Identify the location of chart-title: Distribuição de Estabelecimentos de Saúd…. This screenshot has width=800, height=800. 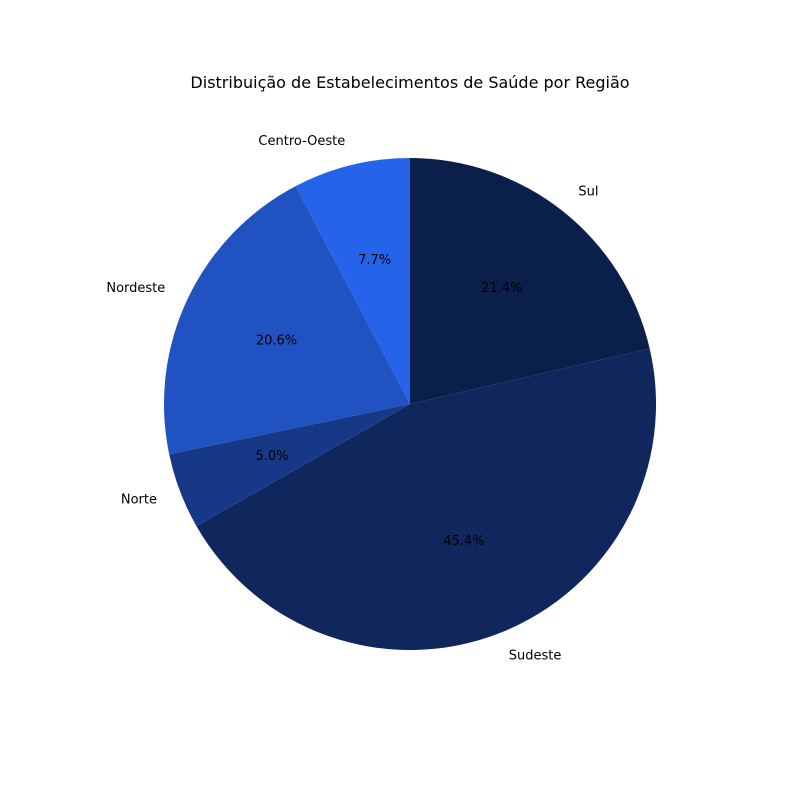
(409, 82).